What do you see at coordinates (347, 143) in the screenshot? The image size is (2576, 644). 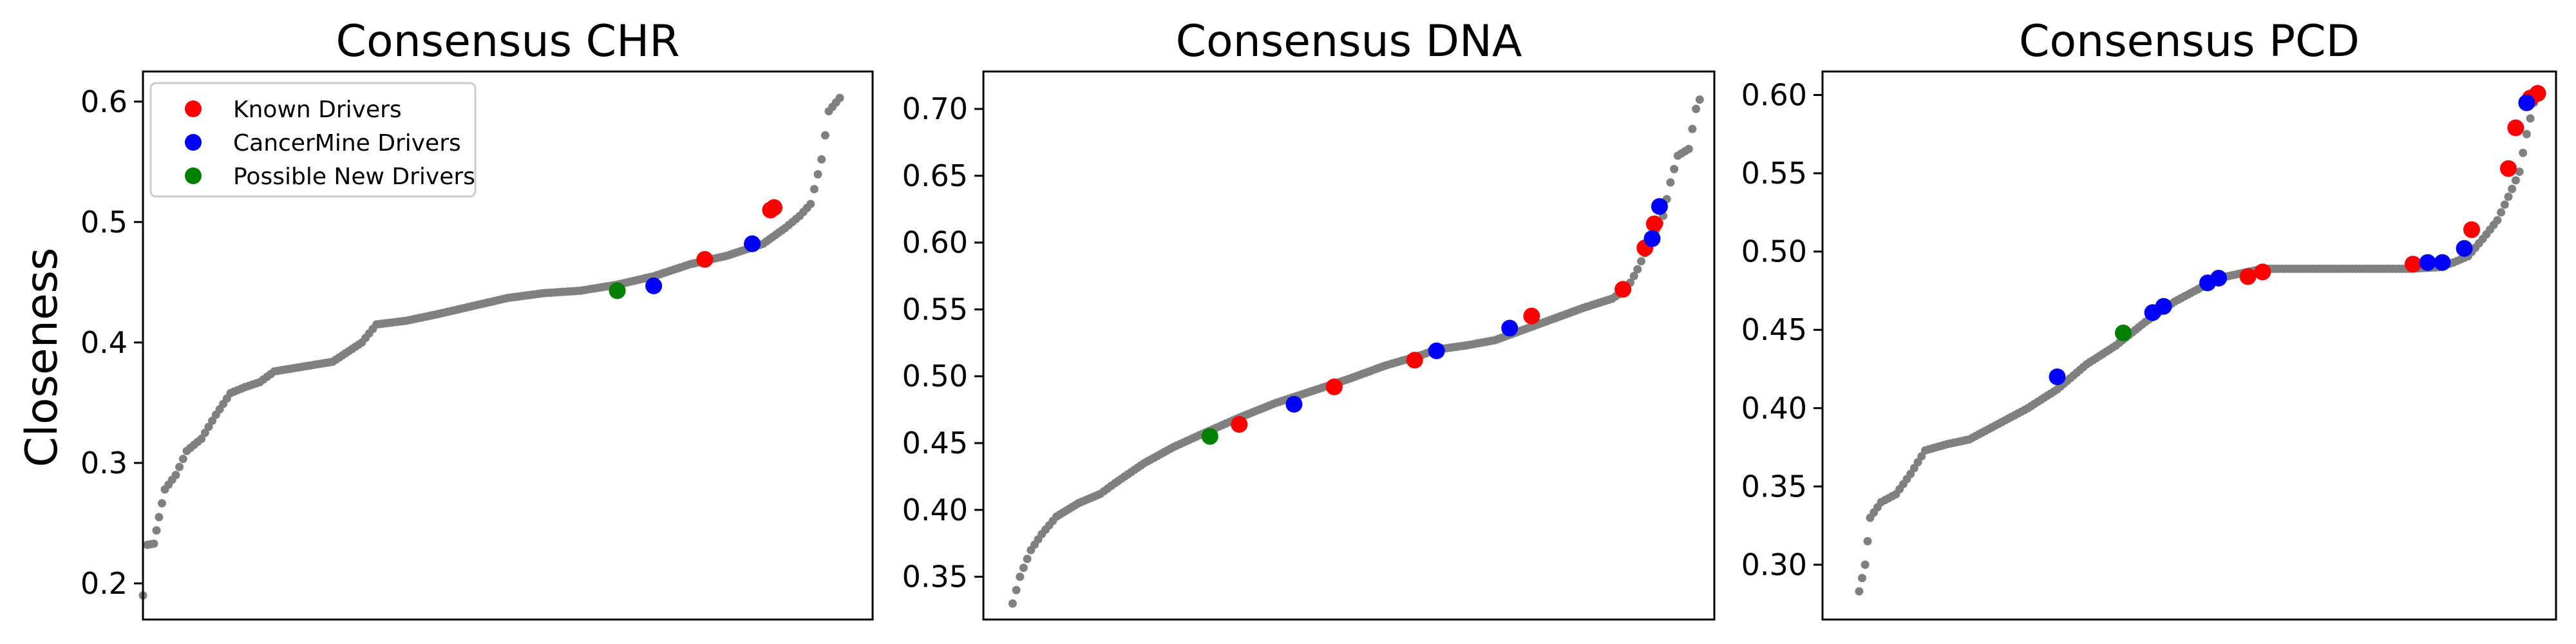 I see `legend-entry: CancerMine Drivers` at bounding box center [347, 143].